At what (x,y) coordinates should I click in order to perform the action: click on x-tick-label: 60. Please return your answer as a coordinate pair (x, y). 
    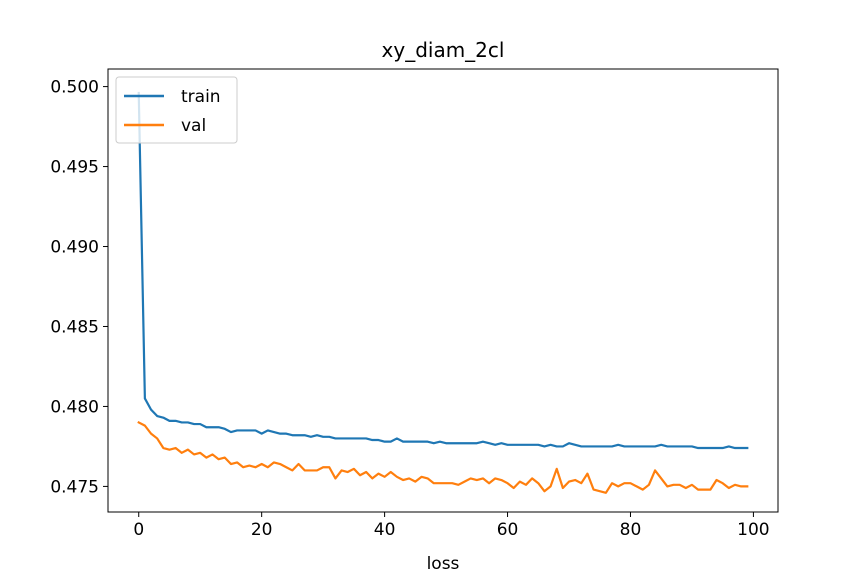
    Looking at the image, I should click on (508, 530).